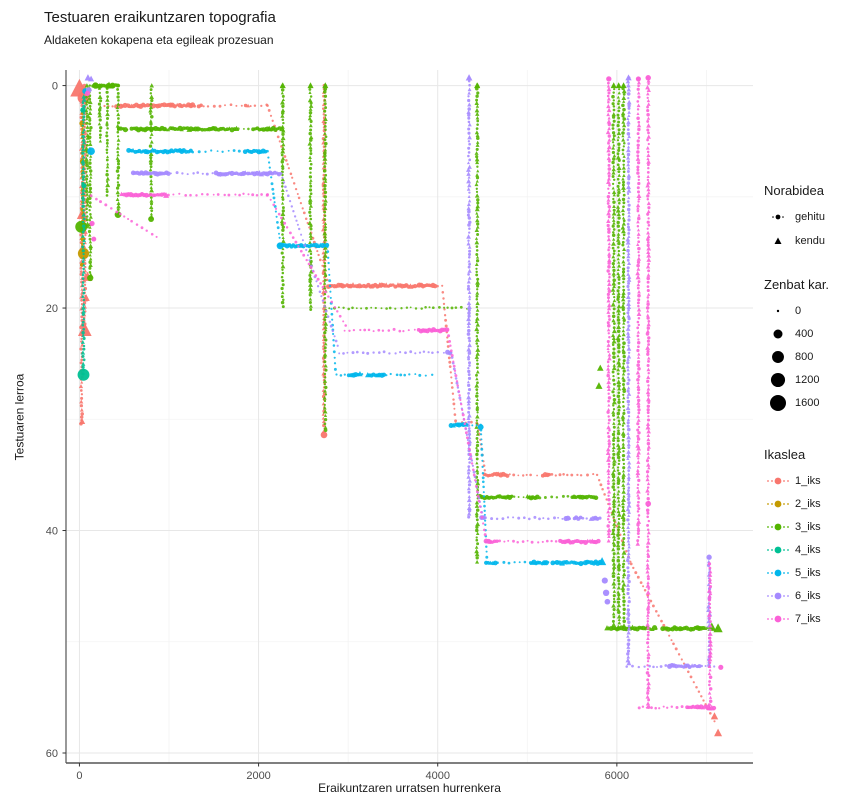  Describe the element at coordinates (794, 241) in the screenshot. I see `legend-item-kendu: kendu` at that location.